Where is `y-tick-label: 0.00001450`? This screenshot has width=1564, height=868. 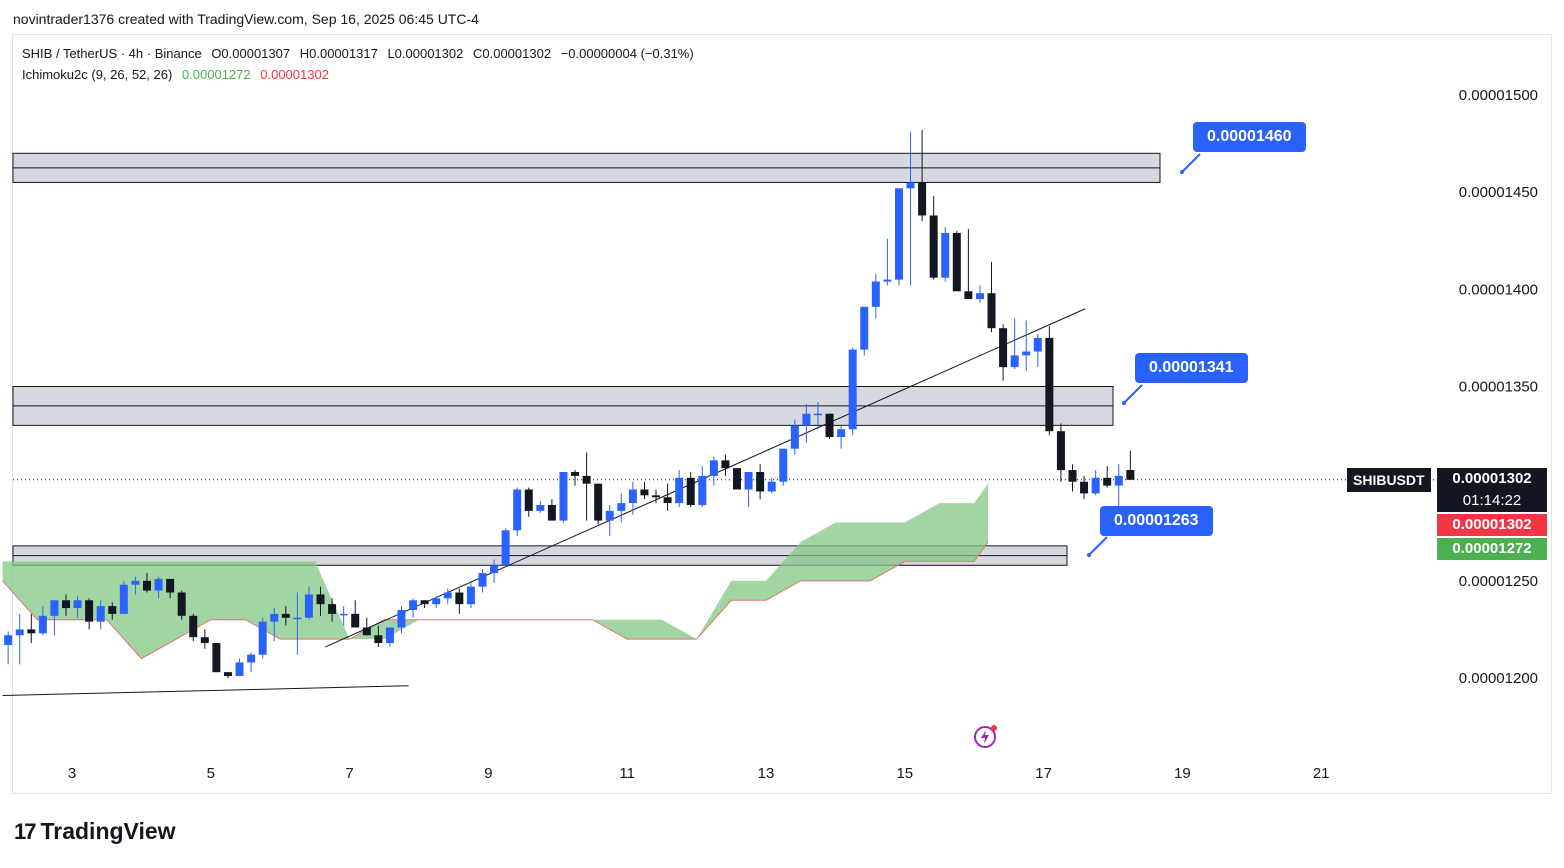 y-tick-label: 0.00001450 is located at coordinates (1498, 192).